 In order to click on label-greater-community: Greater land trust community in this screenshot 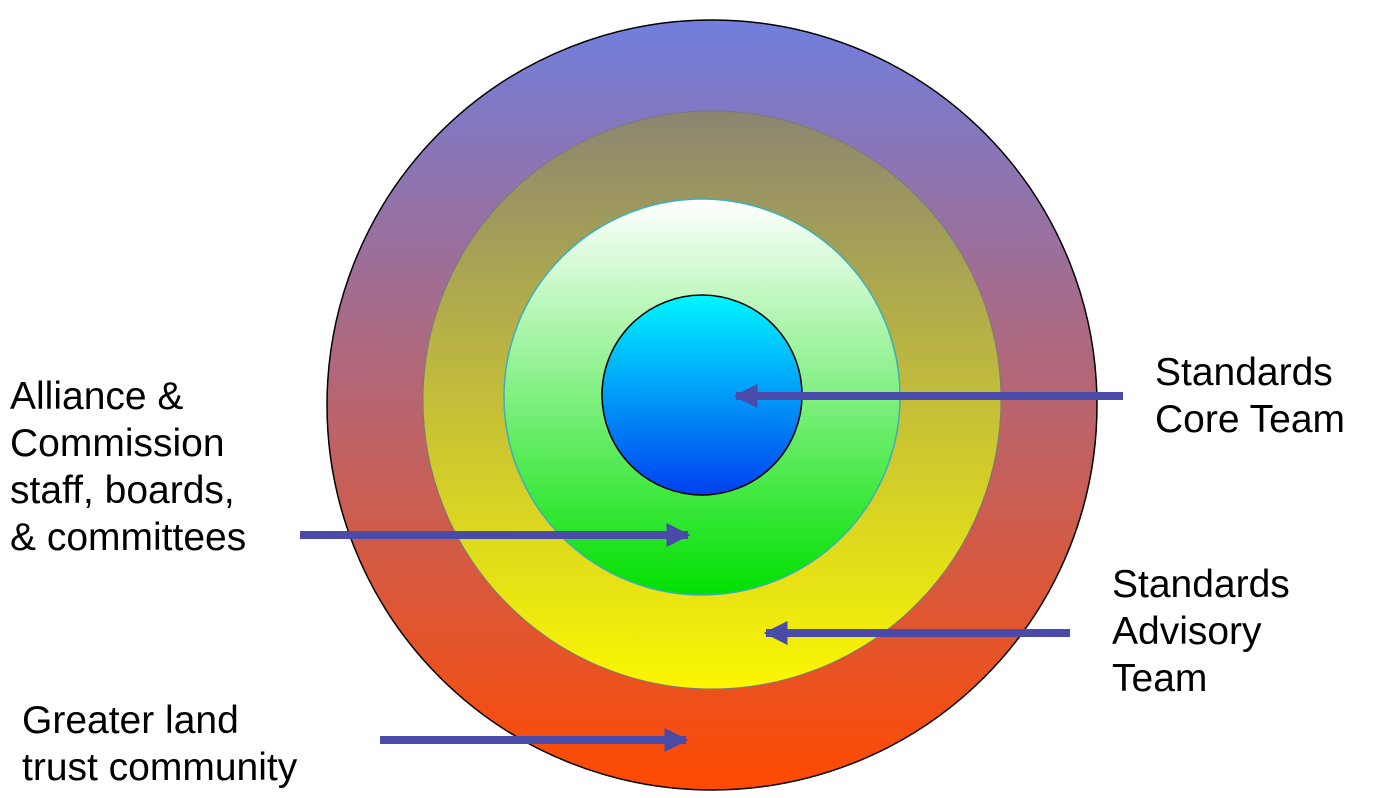, I will do `click(160, 744)`.